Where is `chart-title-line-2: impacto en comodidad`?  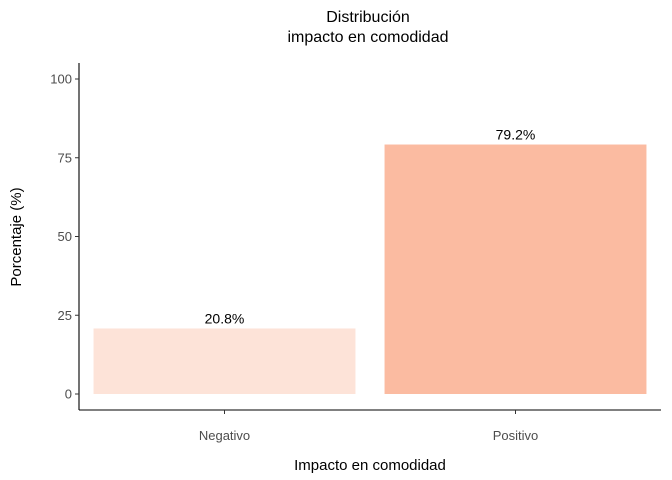
chart-title-line-2: impacto en comodidad is located at coordinates (368, 37).